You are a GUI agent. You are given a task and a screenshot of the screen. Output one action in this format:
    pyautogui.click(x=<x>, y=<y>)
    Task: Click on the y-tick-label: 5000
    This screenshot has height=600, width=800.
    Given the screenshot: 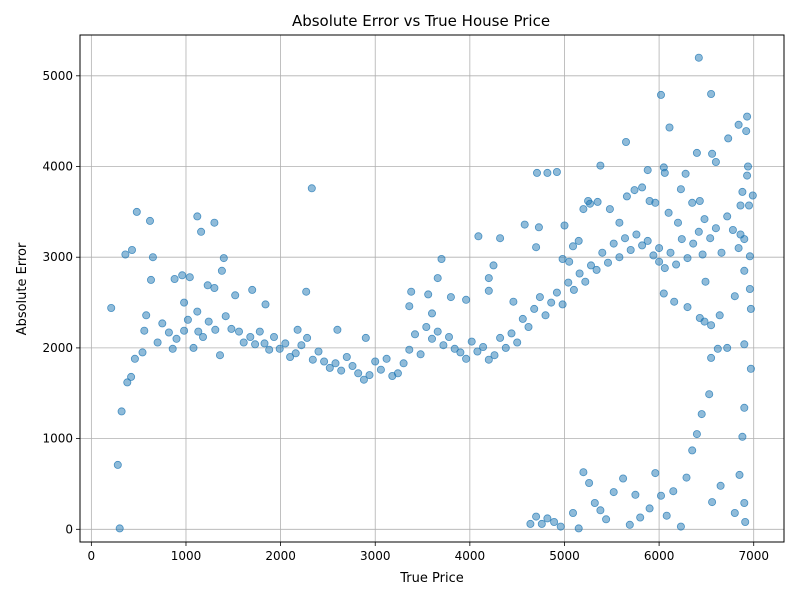 What is the action you would take?
    pyautogui.click(x=57, y=76)
    